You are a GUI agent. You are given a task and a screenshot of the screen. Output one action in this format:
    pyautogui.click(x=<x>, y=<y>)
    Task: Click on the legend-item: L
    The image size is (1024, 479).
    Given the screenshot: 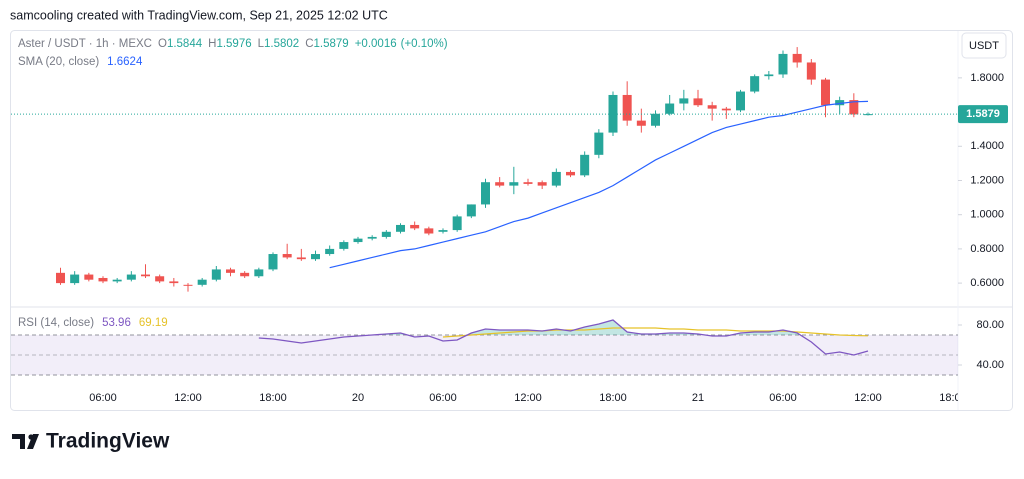 What is the action you would take?
    pyautogui.click(x=261, y=44)
    